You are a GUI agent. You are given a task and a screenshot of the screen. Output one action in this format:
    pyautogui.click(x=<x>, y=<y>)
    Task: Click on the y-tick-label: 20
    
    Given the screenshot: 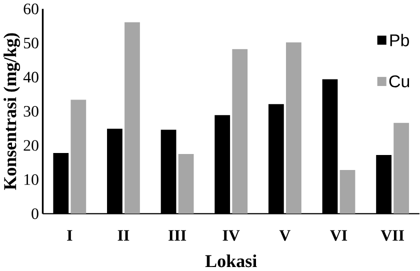 What is the action you would take?
    pyautogui.click(x=31, y=145)
    